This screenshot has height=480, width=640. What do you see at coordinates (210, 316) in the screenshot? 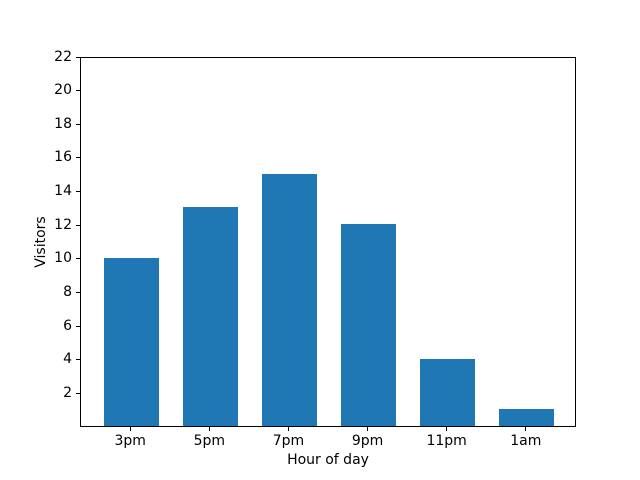
I see `bar-5pm` at bounding box center [210, 316].